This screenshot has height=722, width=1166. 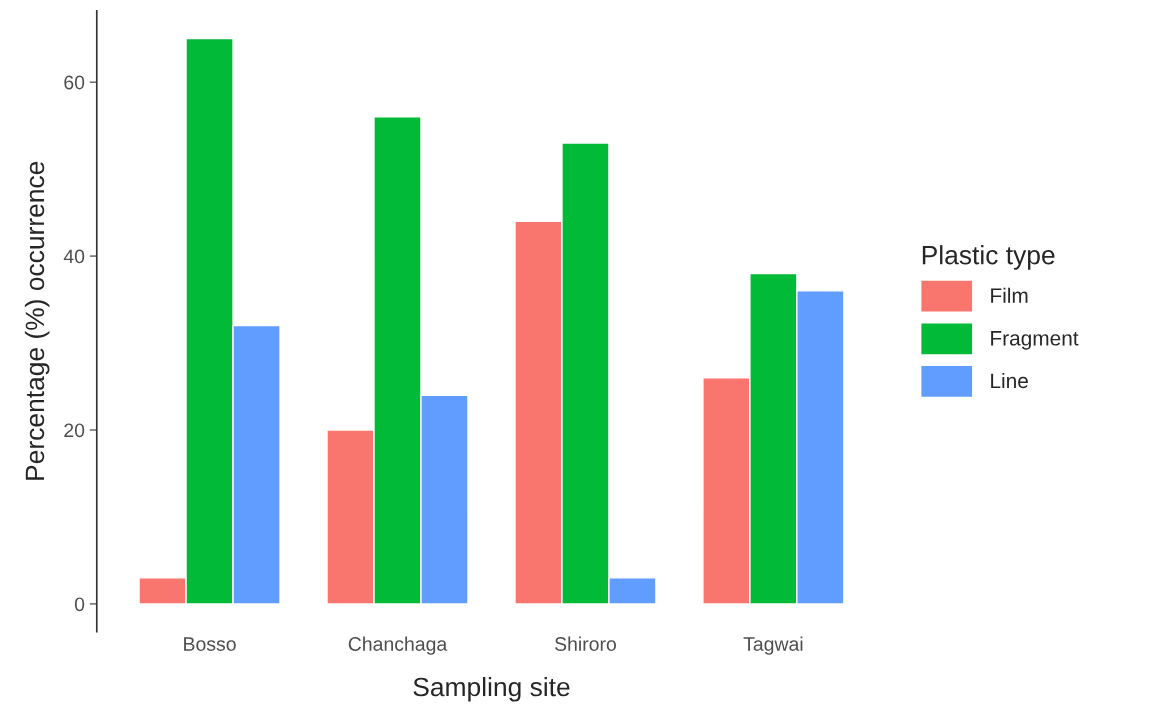 I want to click on legend-label: Line, so click(x=1009, y=380).